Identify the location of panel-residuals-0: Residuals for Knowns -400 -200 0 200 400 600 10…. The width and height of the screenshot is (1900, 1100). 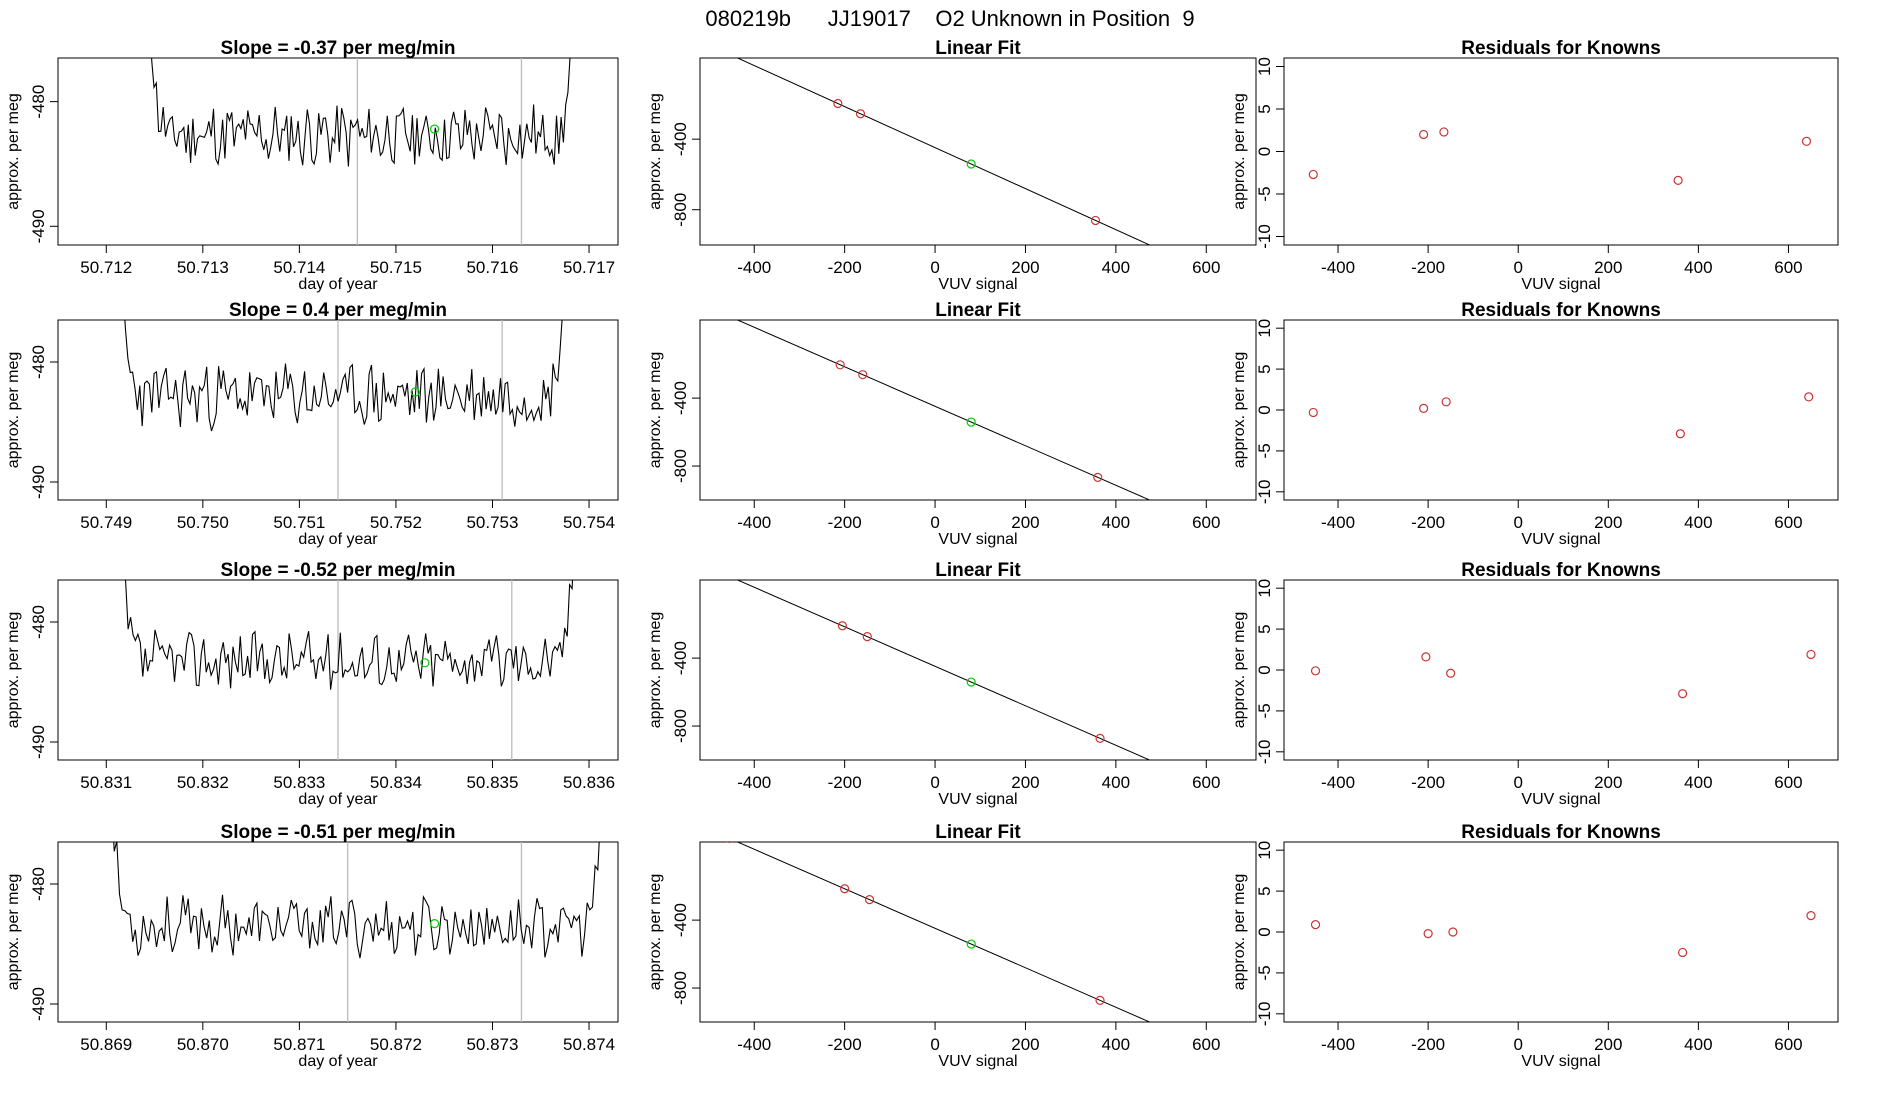
(1535, 165).